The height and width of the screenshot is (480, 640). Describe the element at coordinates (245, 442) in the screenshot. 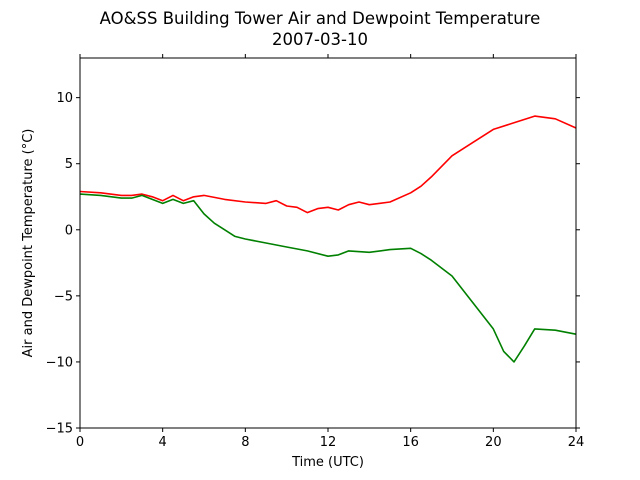

I see `x-tick-label: 8` at that location.